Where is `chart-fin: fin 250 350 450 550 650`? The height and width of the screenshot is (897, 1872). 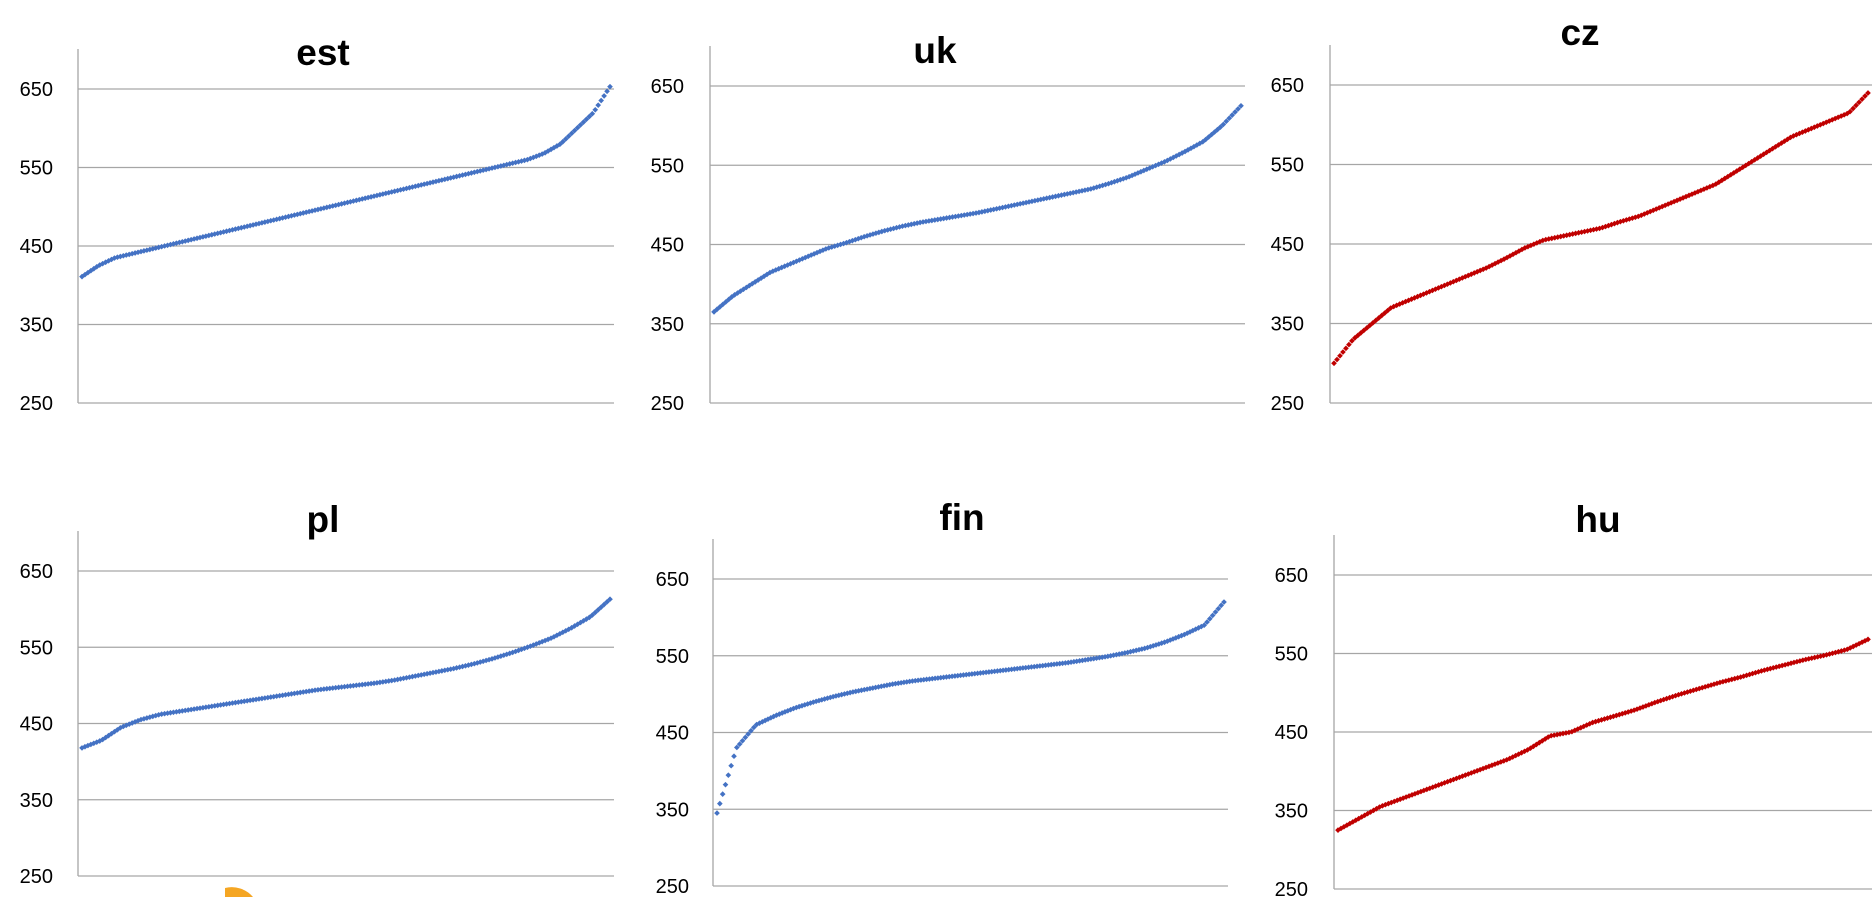
chart-fin: fin 250 350 450 550 650 is located at coordinates (942, 697).